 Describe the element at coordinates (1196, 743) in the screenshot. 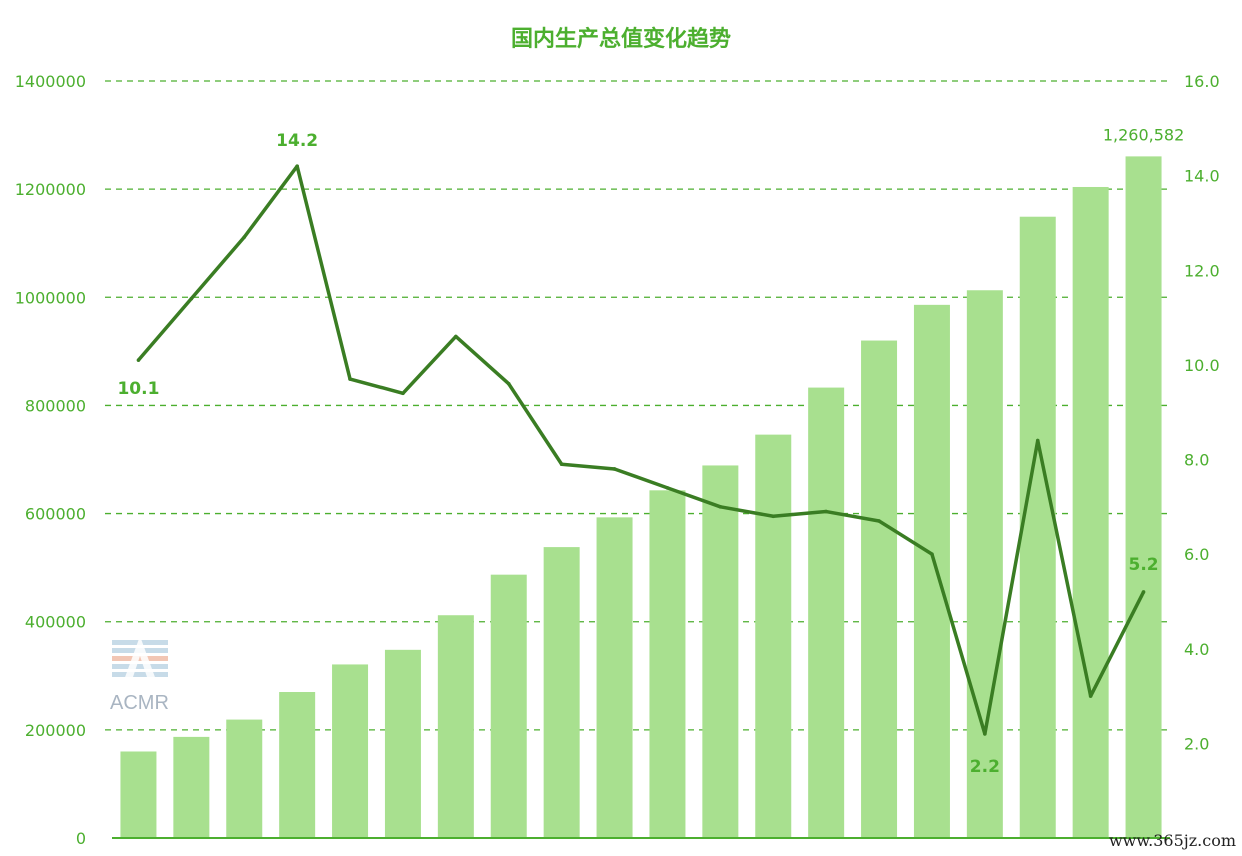

I see `right-tick-label: 2.0` at that location.